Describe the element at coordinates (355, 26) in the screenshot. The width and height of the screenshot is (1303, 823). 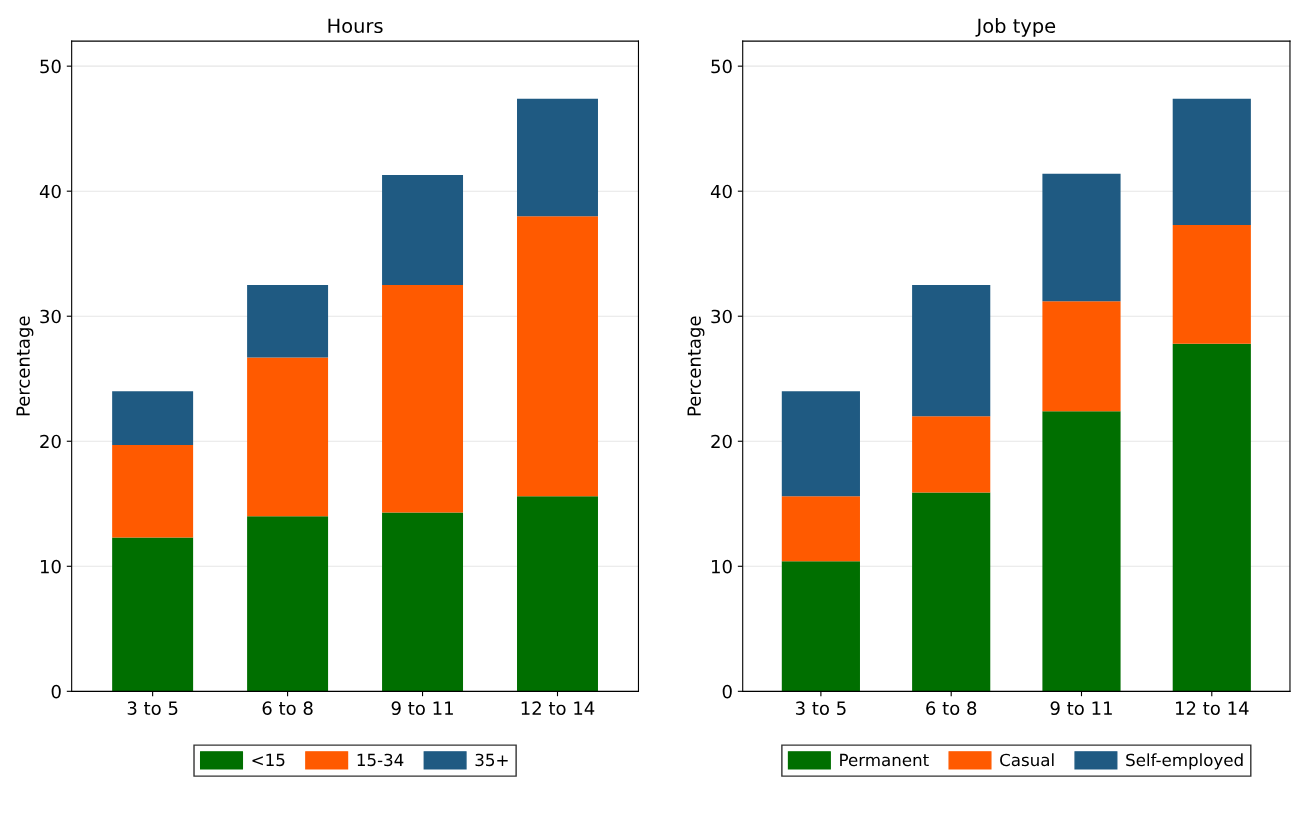
I see `chart-title: Hours` at that location.